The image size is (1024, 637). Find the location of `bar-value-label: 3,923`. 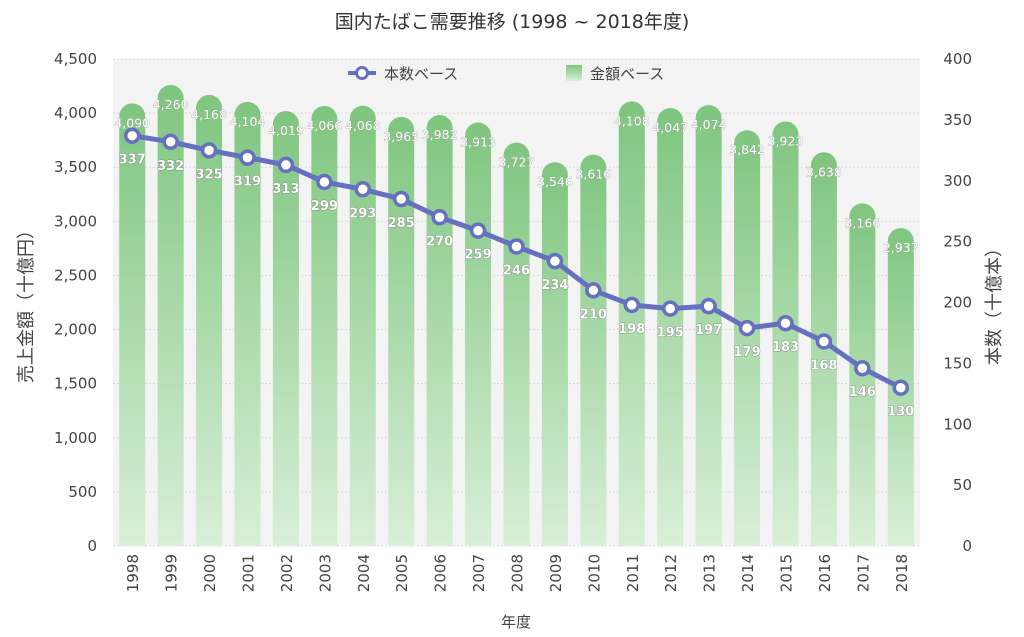

bar-value-label: 3,923 is located at coordinates (786, 140).